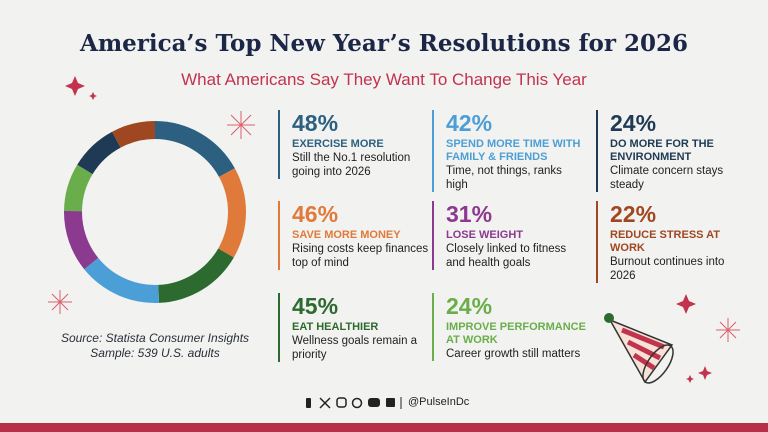 This screenshot has height=432, width=768. Describe the element at coordinates (346, 235) in the screenshot. I see `resolution-name: SAVE MORE MONEY` at that location.